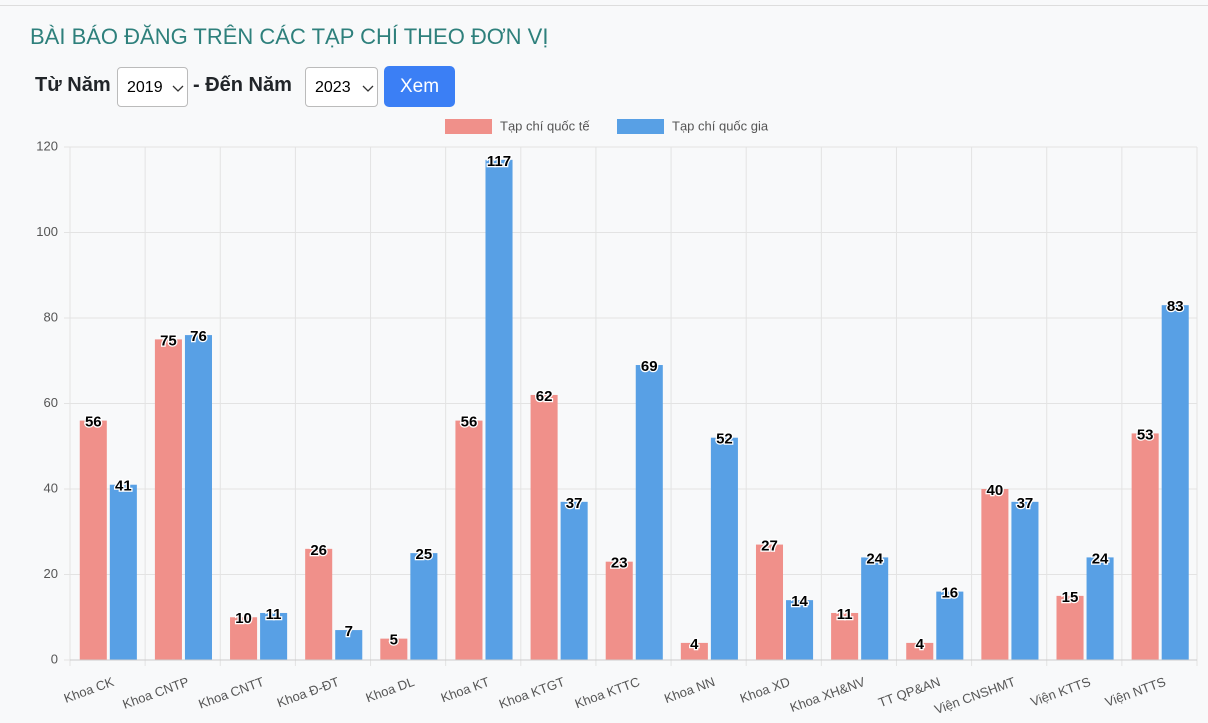 This screenshot has height=723, width=1208. I want to click on data-label: 27, so click(769, 546).